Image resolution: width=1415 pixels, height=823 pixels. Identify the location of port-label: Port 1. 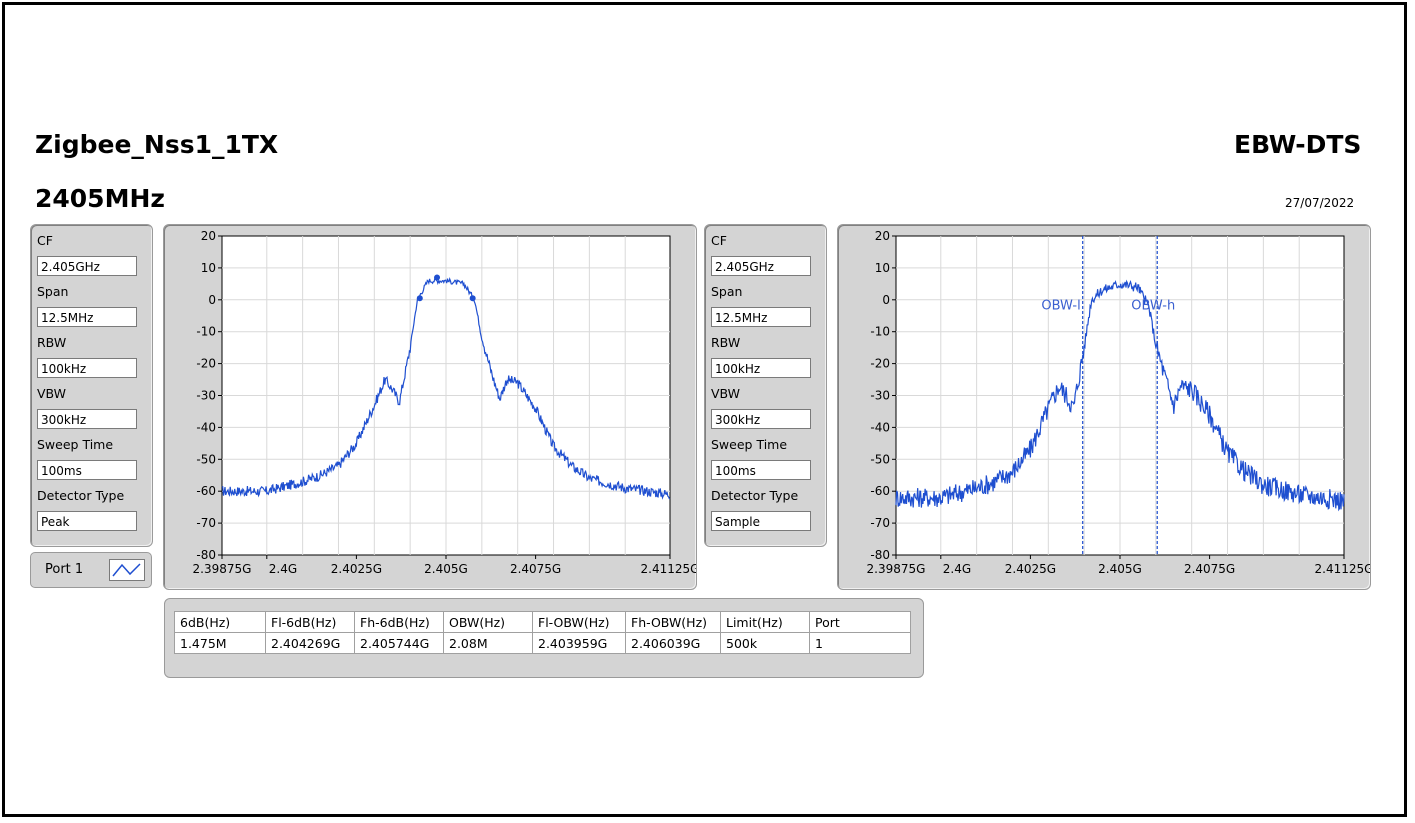
(64, 569).